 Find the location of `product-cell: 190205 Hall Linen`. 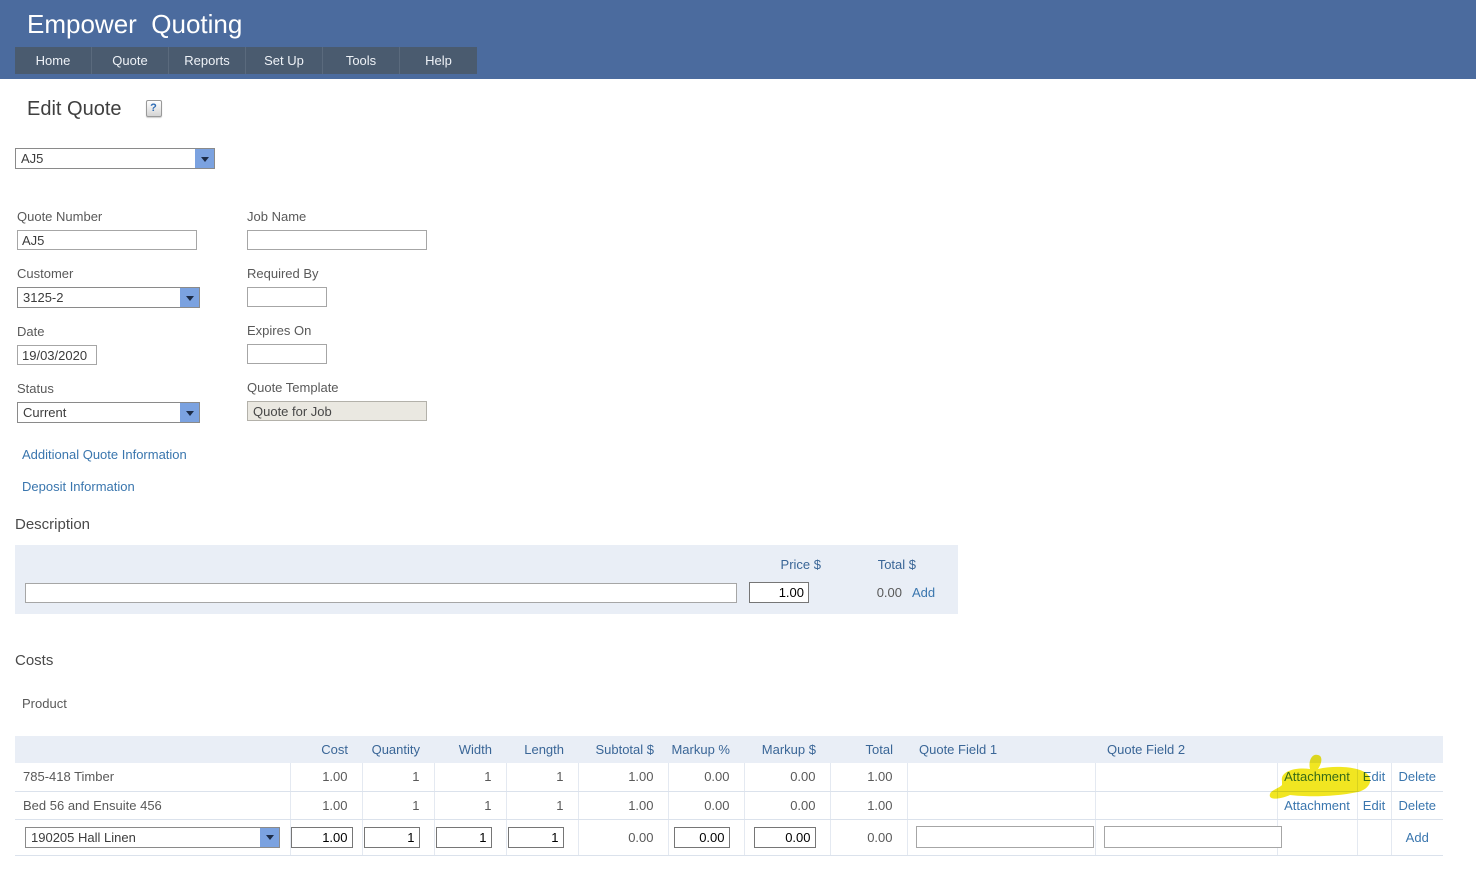

product-cell: 190205 Hall Linen is located at coordinates (152, 837).